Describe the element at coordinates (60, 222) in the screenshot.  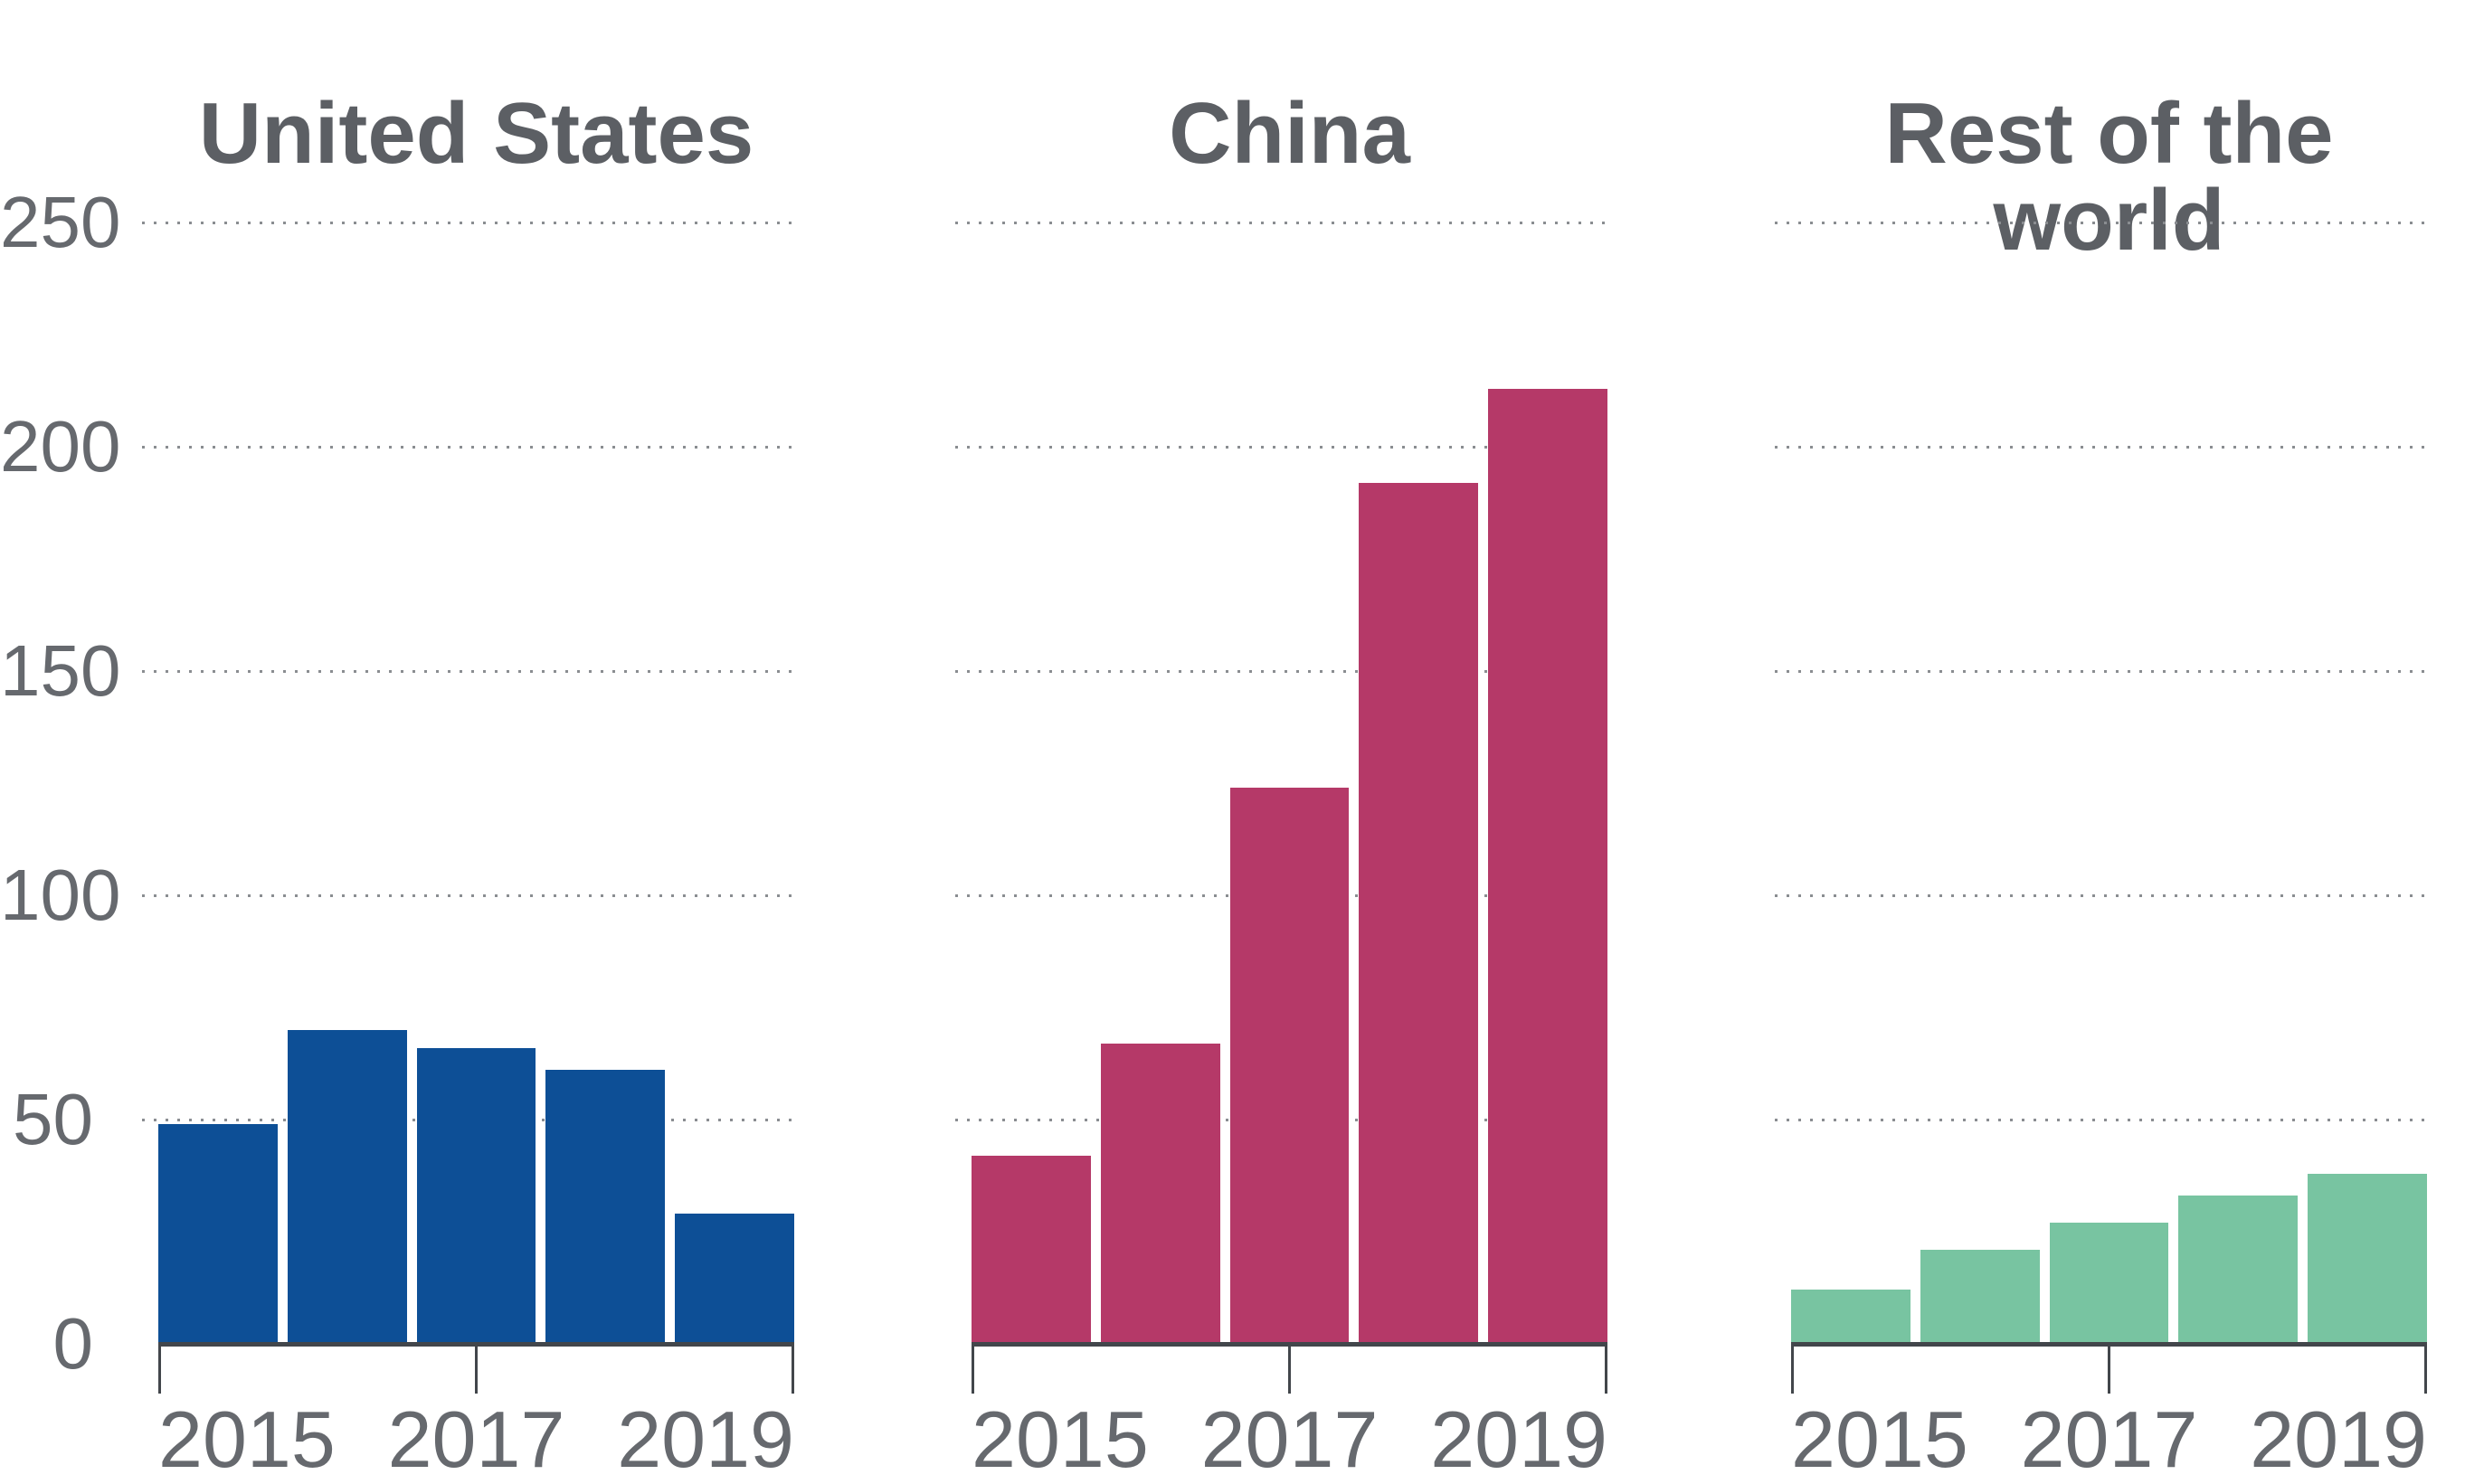
I see `y-axis-tick-label-250: 250` at that location.